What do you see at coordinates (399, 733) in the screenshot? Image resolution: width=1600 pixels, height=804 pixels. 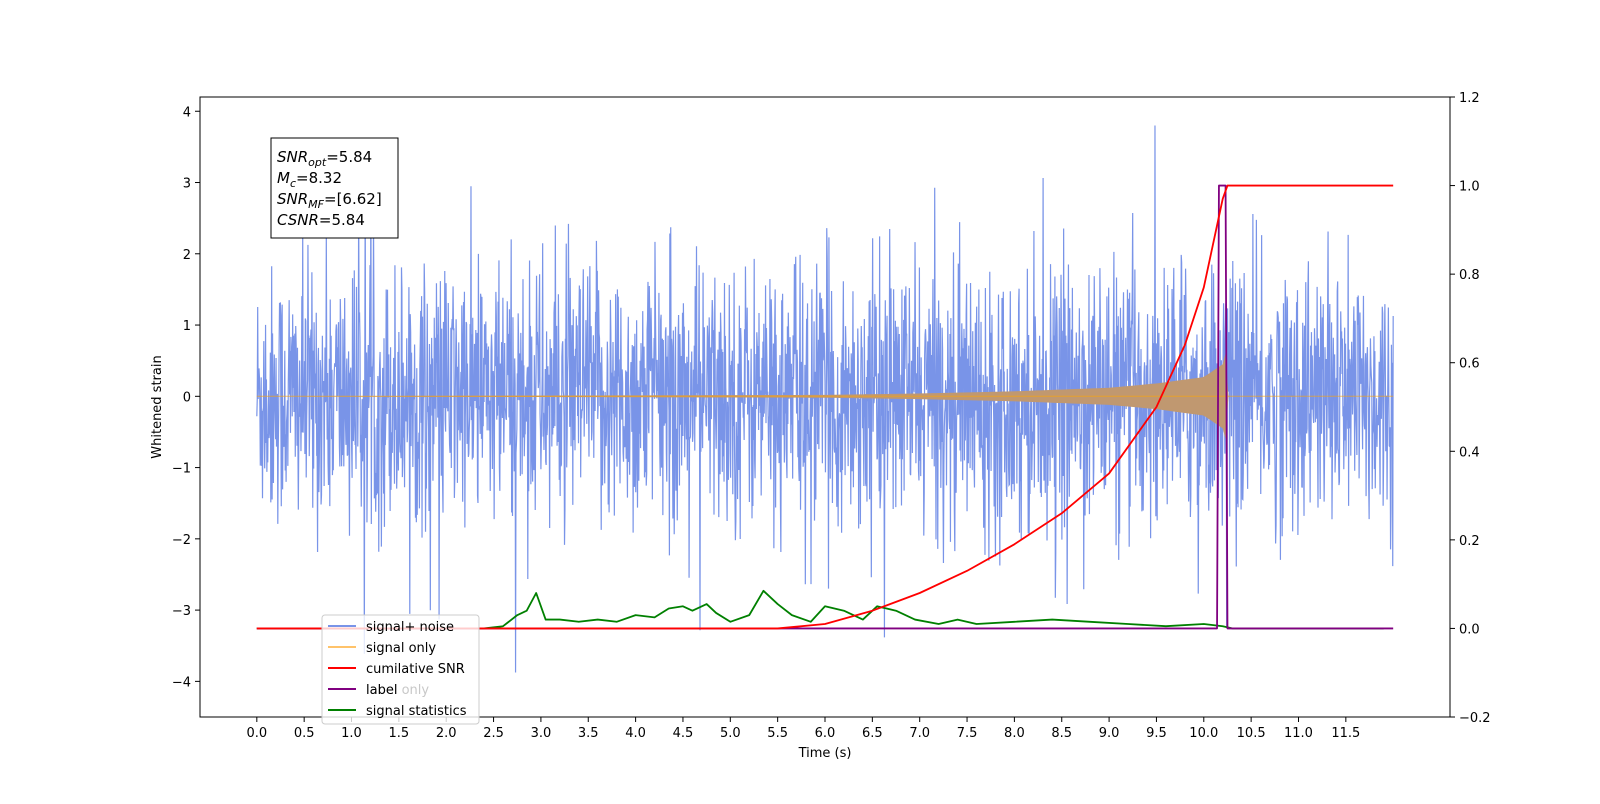 I see `x-tick-label: 1.5` at bounding box center [399, 733].